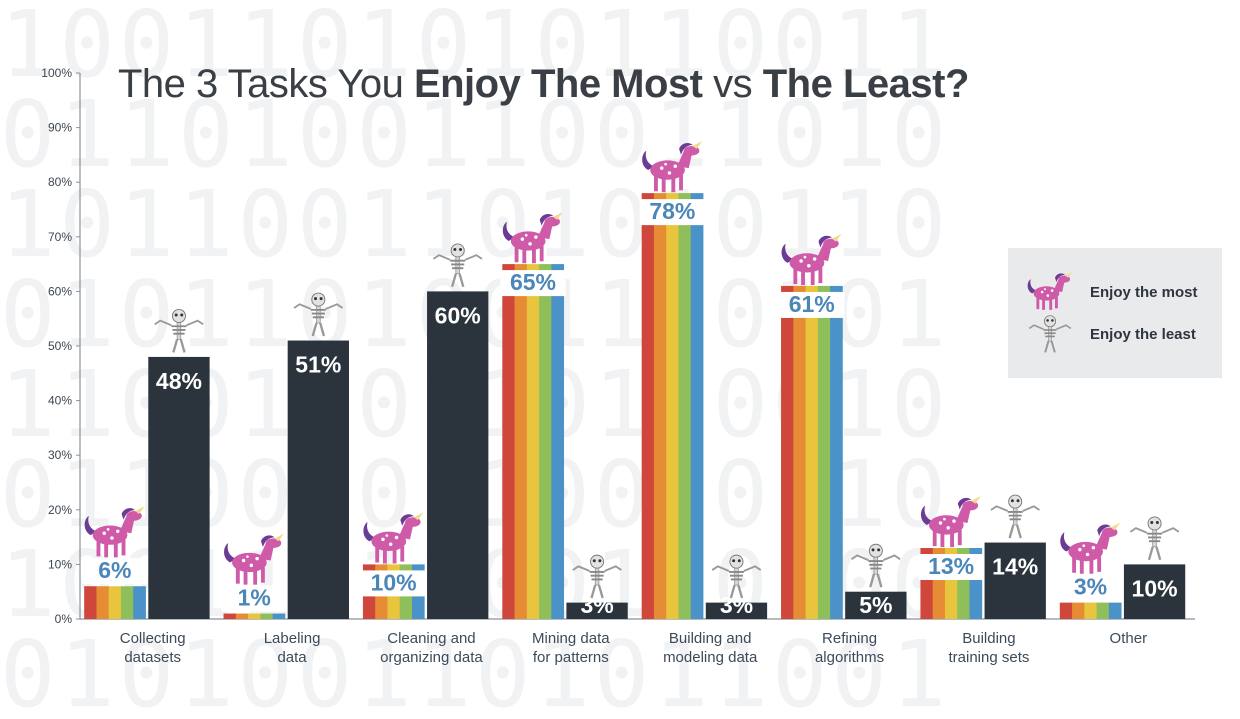 The image size is (1240, 719). I want to click on y-tick-label: 0%, so click(64, 619).